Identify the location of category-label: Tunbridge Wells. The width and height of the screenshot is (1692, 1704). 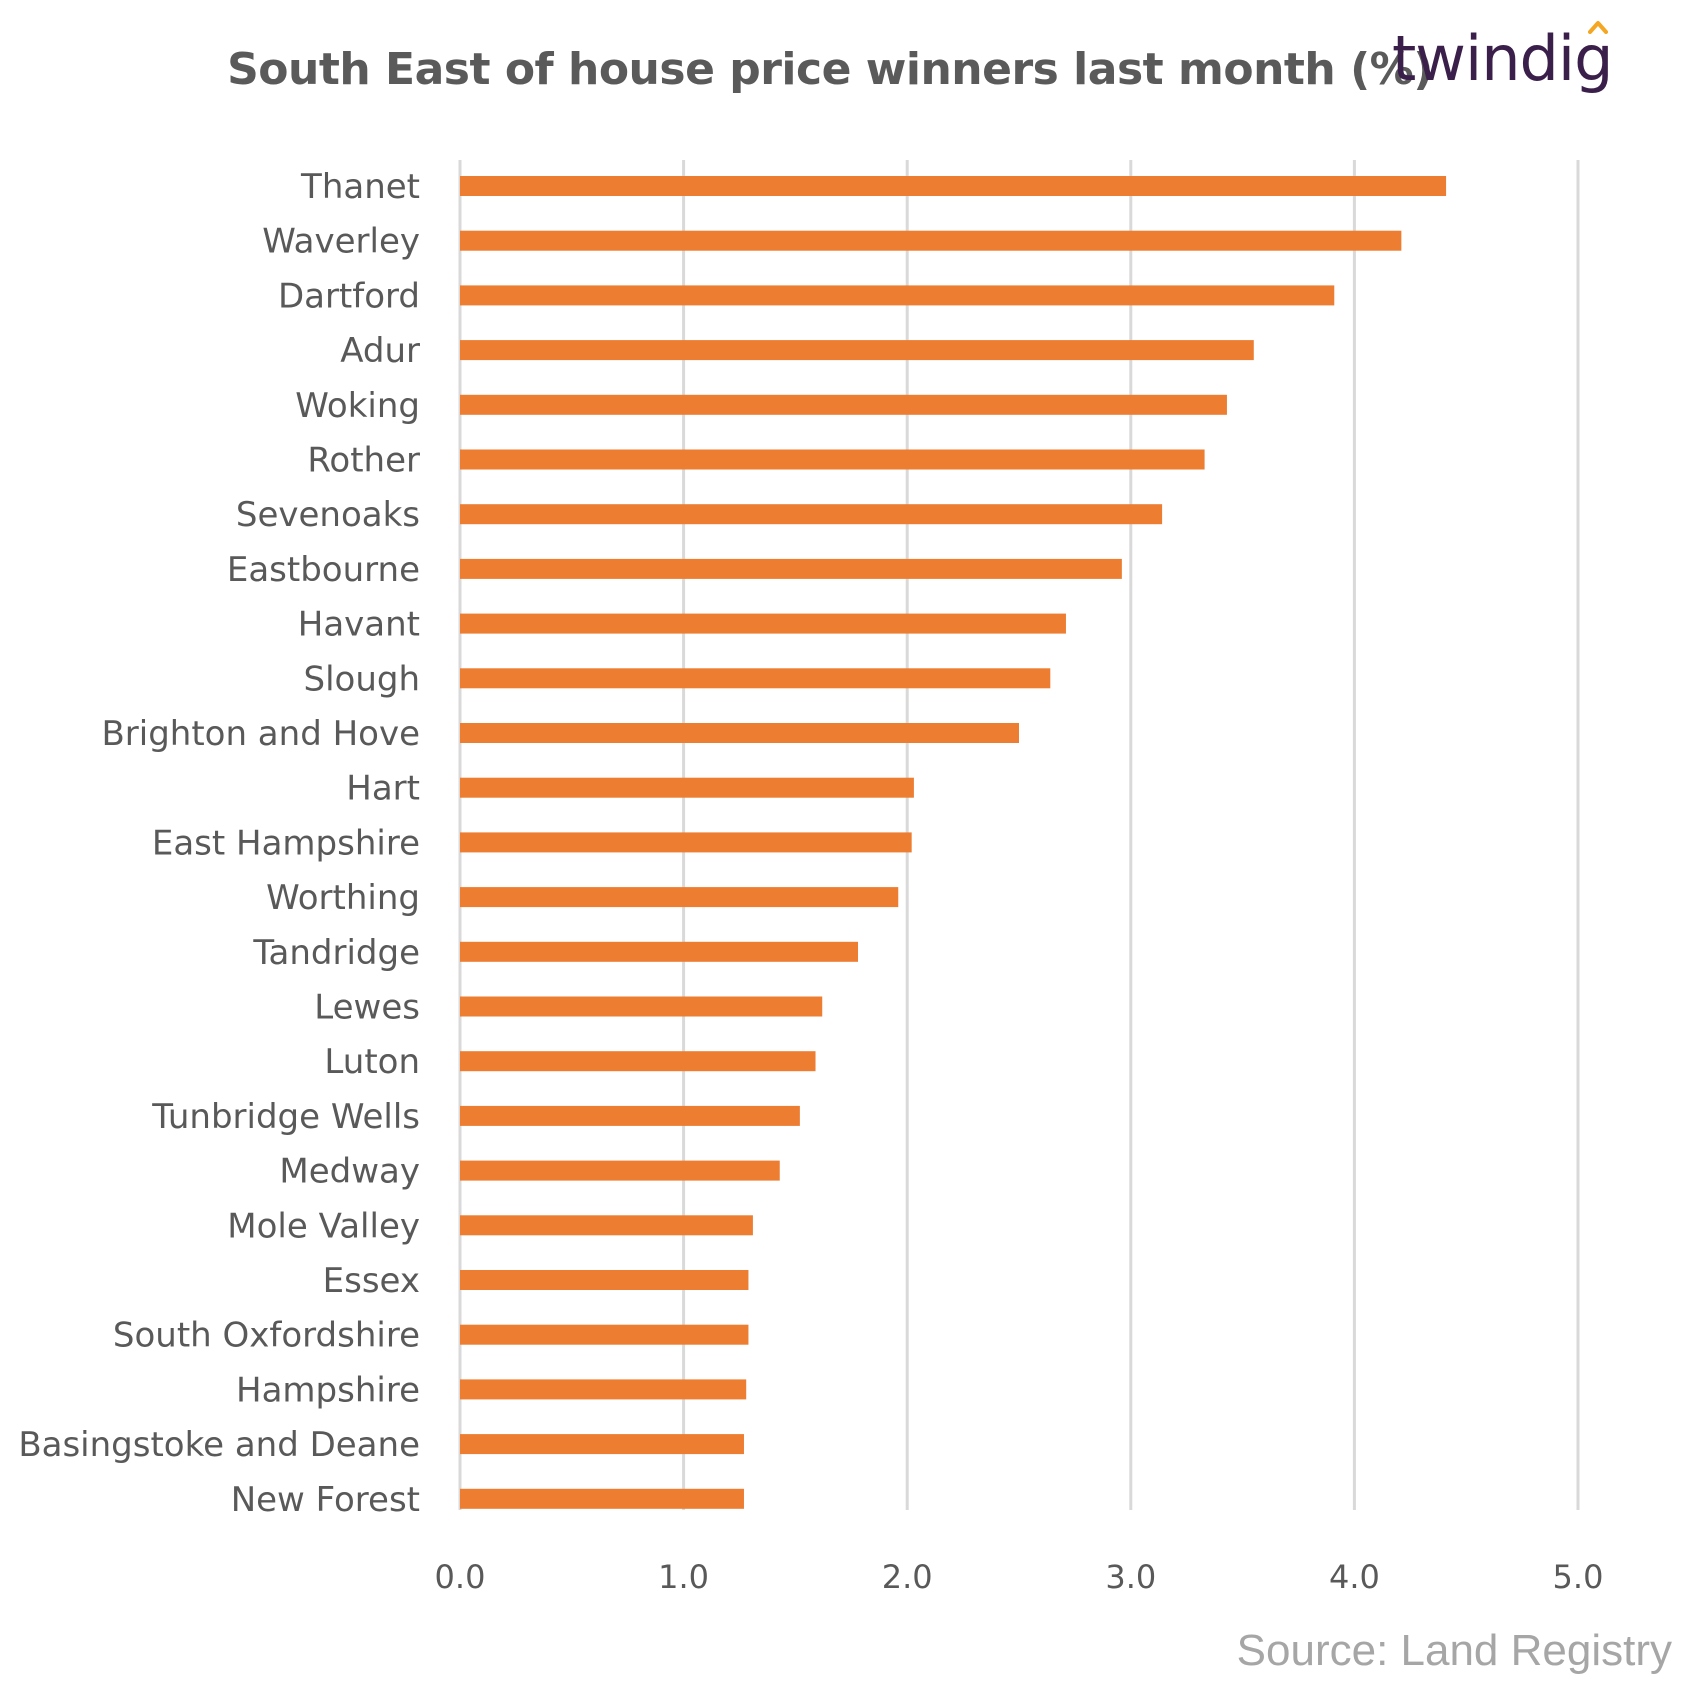
(285, 1117).